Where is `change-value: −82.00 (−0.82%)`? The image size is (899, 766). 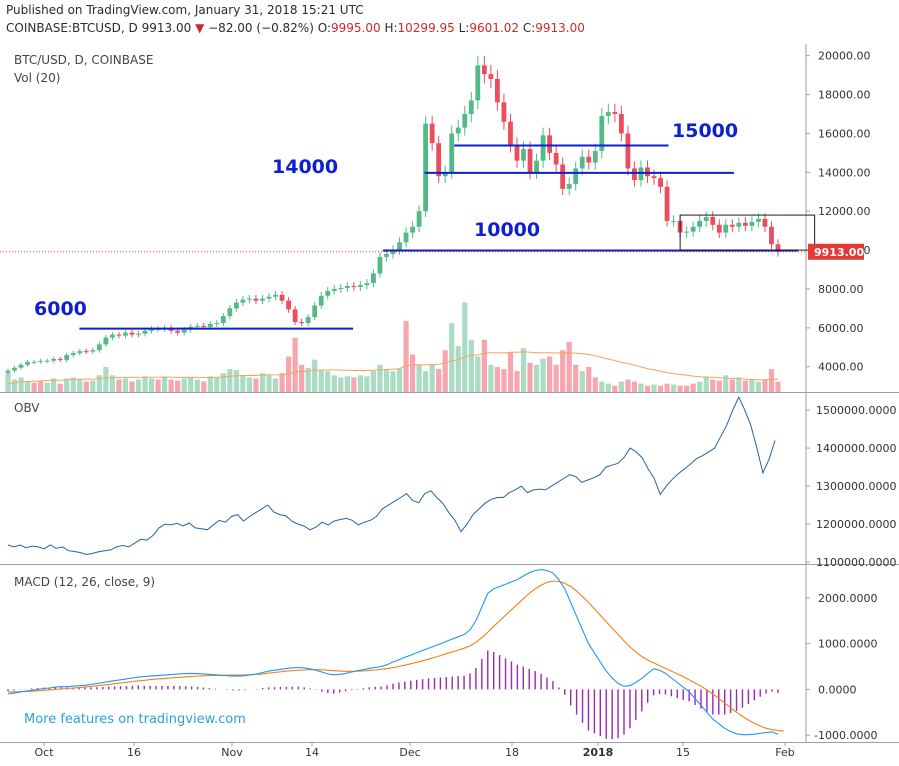 change-value: −82.00 (−0.82%) is located at coordinates (261, 28).